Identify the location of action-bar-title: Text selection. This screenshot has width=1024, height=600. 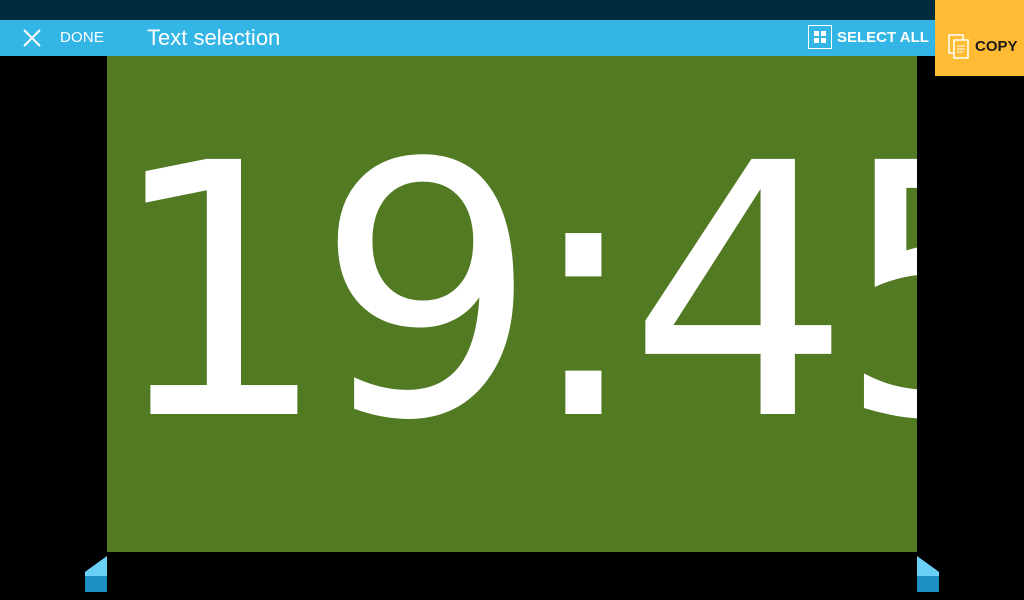
(214, 37).